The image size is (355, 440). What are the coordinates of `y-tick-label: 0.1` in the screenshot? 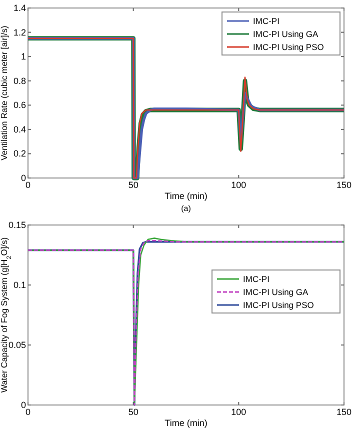 It's located at (19, 285).